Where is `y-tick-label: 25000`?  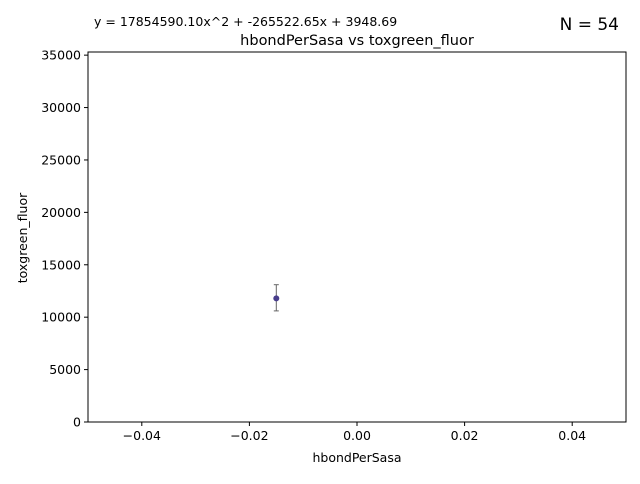
y-tick-label: 25000 is located at coordinates (61, 159).